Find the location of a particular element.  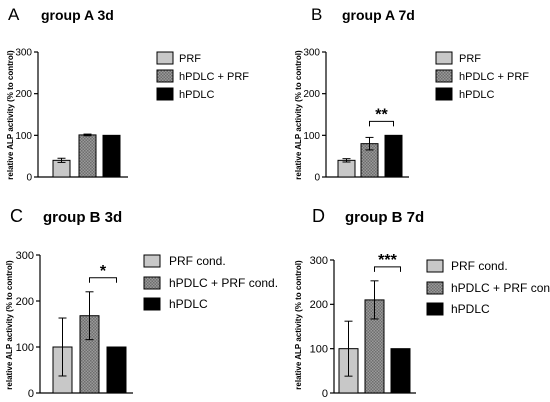

chart-title: group A 3d is located at coordinates (77, 15).